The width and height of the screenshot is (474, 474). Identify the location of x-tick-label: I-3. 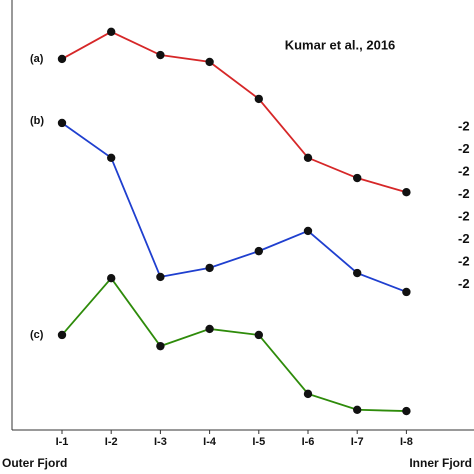
(160, 442).